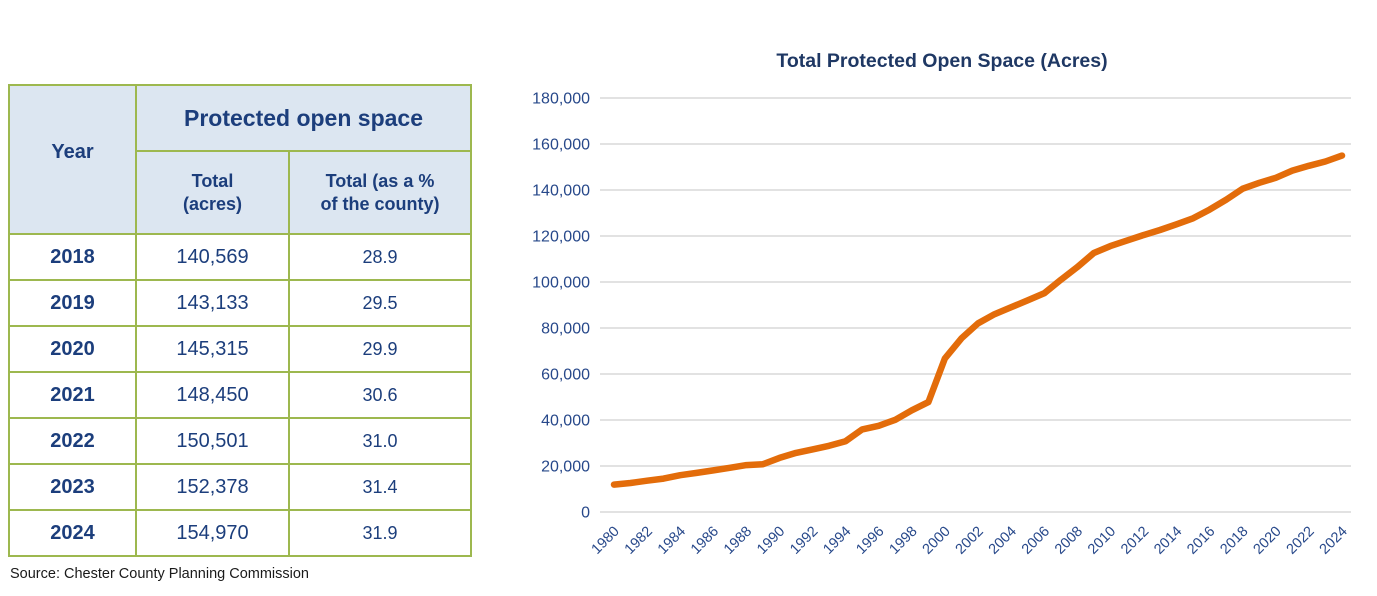 The width and height of the screenshot is (1377, 596). Describe the element at coordinates (1135, 541) in the screenshot. I see `x-tick-label: 2012` at that location.